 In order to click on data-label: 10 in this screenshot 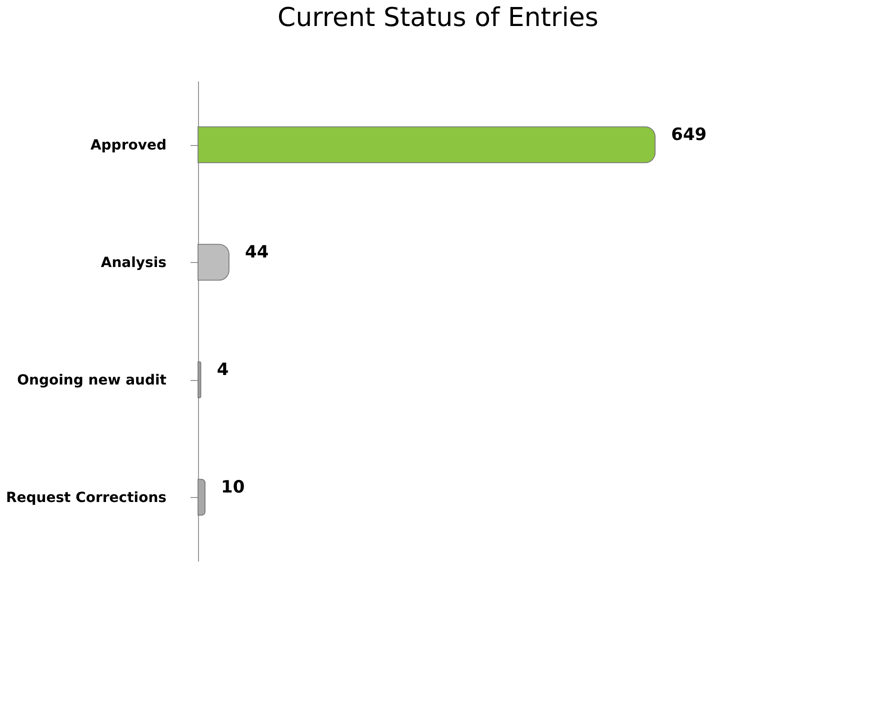, I will do `click(233, 487)`.